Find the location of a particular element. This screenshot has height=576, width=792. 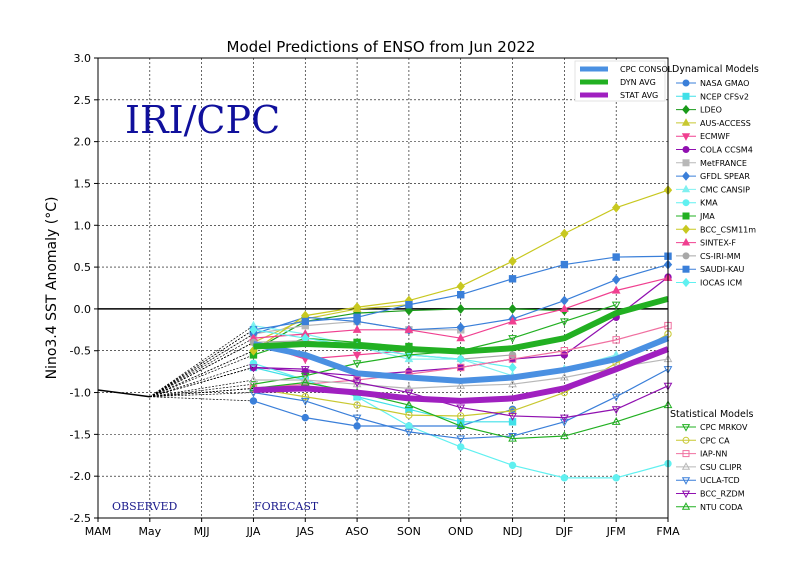

y-tick-label: 1.0 is located at coordinates (83, 225).